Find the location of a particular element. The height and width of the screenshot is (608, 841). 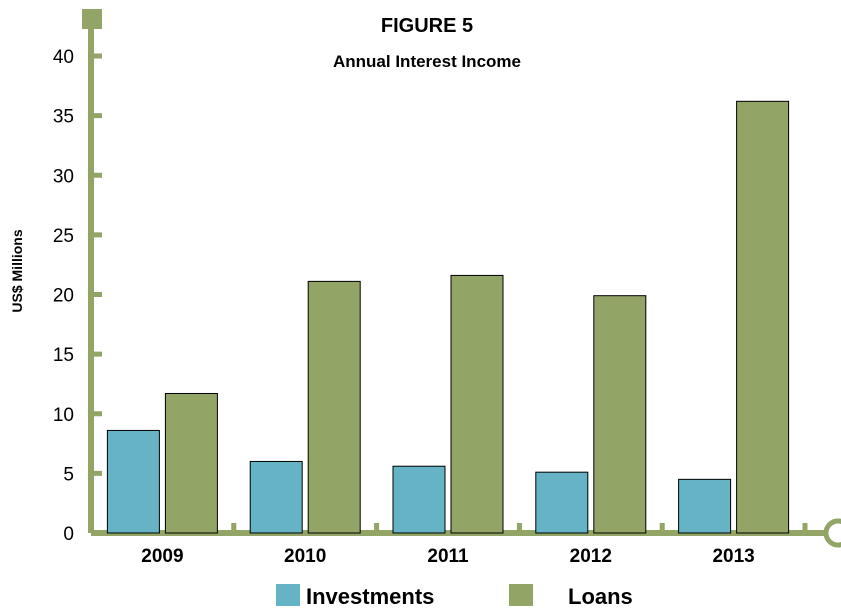

y-tick-label: 0 is located at coordinates (68, 534).